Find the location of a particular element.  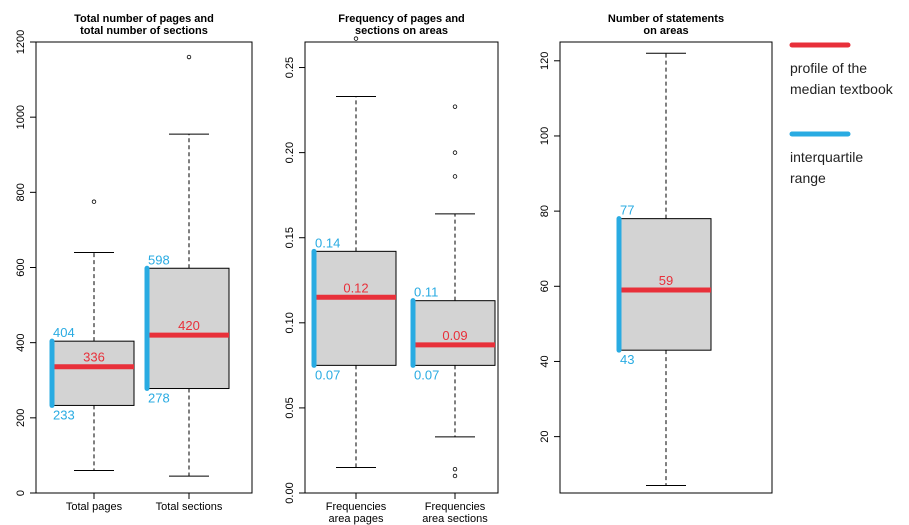

median-value-label: 336 is located at coordinates (94, 357).